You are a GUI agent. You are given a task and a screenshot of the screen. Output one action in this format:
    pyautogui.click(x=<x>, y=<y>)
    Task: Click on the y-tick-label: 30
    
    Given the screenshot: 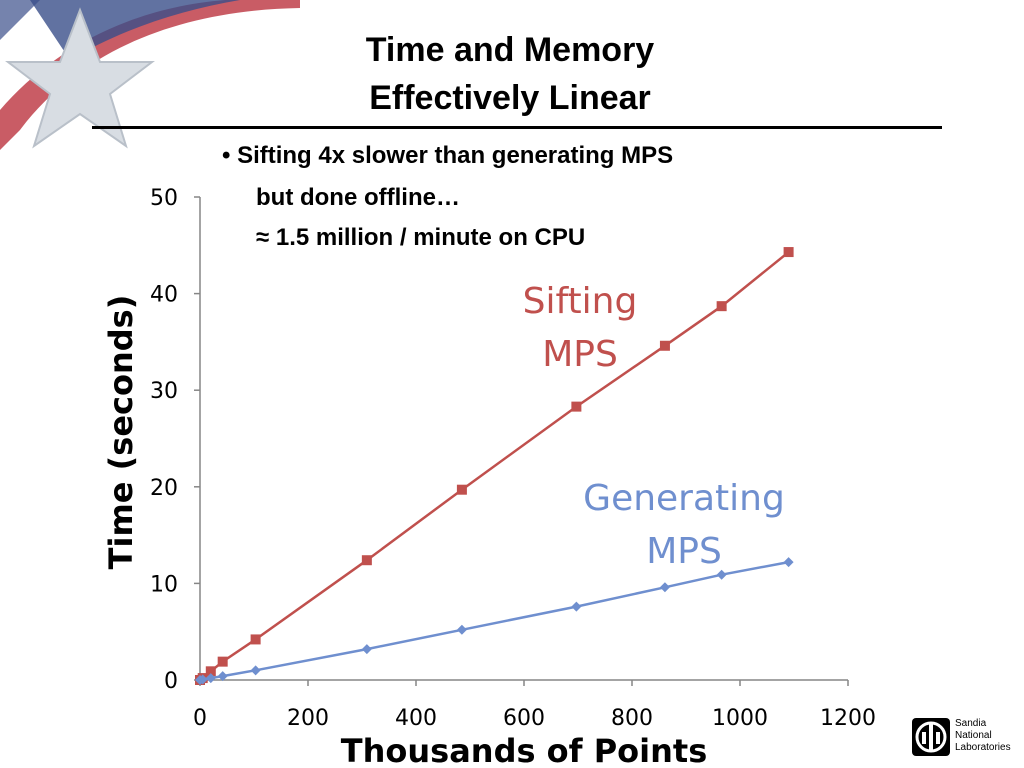 What is the action you would take?
    pyautogui.click(x=164, y=391)
    